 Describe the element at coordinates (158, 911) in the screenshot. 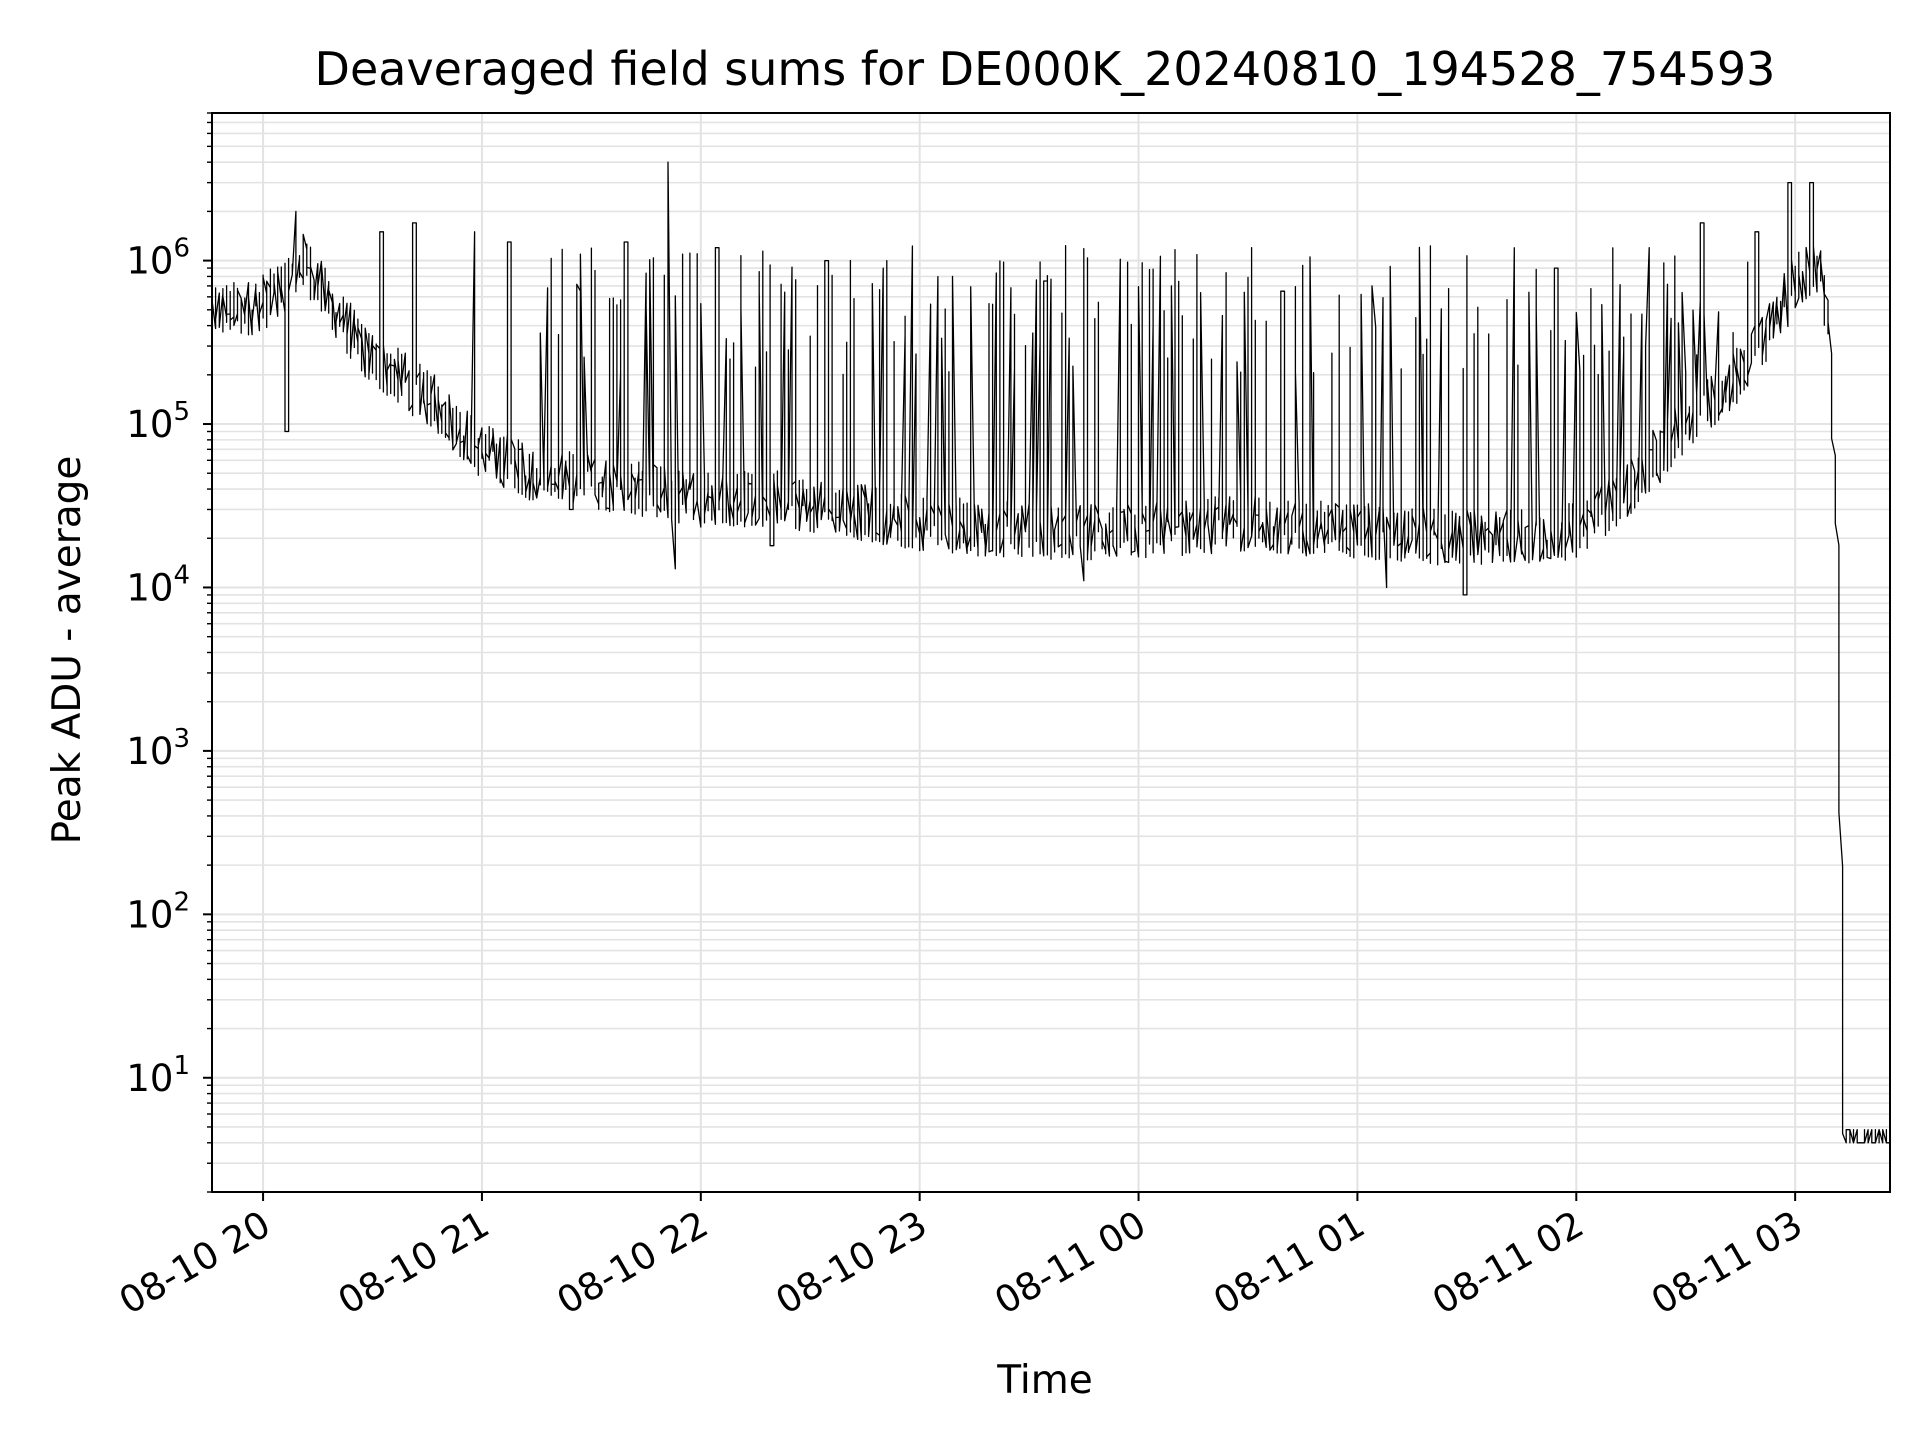

I see `y-tick-label: 10²` at that location.